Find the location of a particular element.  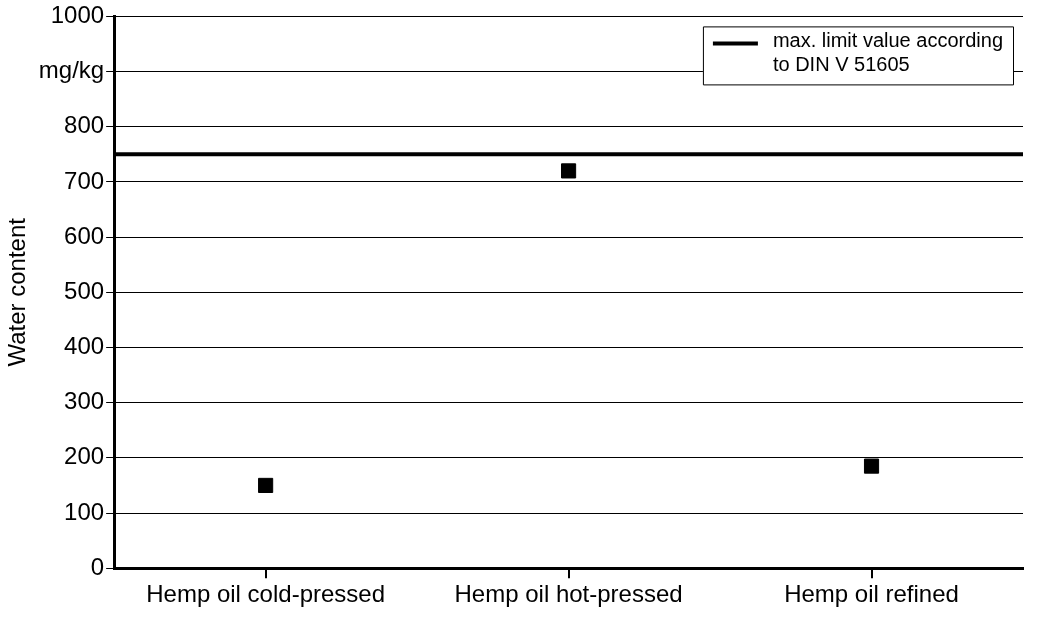

y-tick-label: 0 is located at coordinates (97, 566).